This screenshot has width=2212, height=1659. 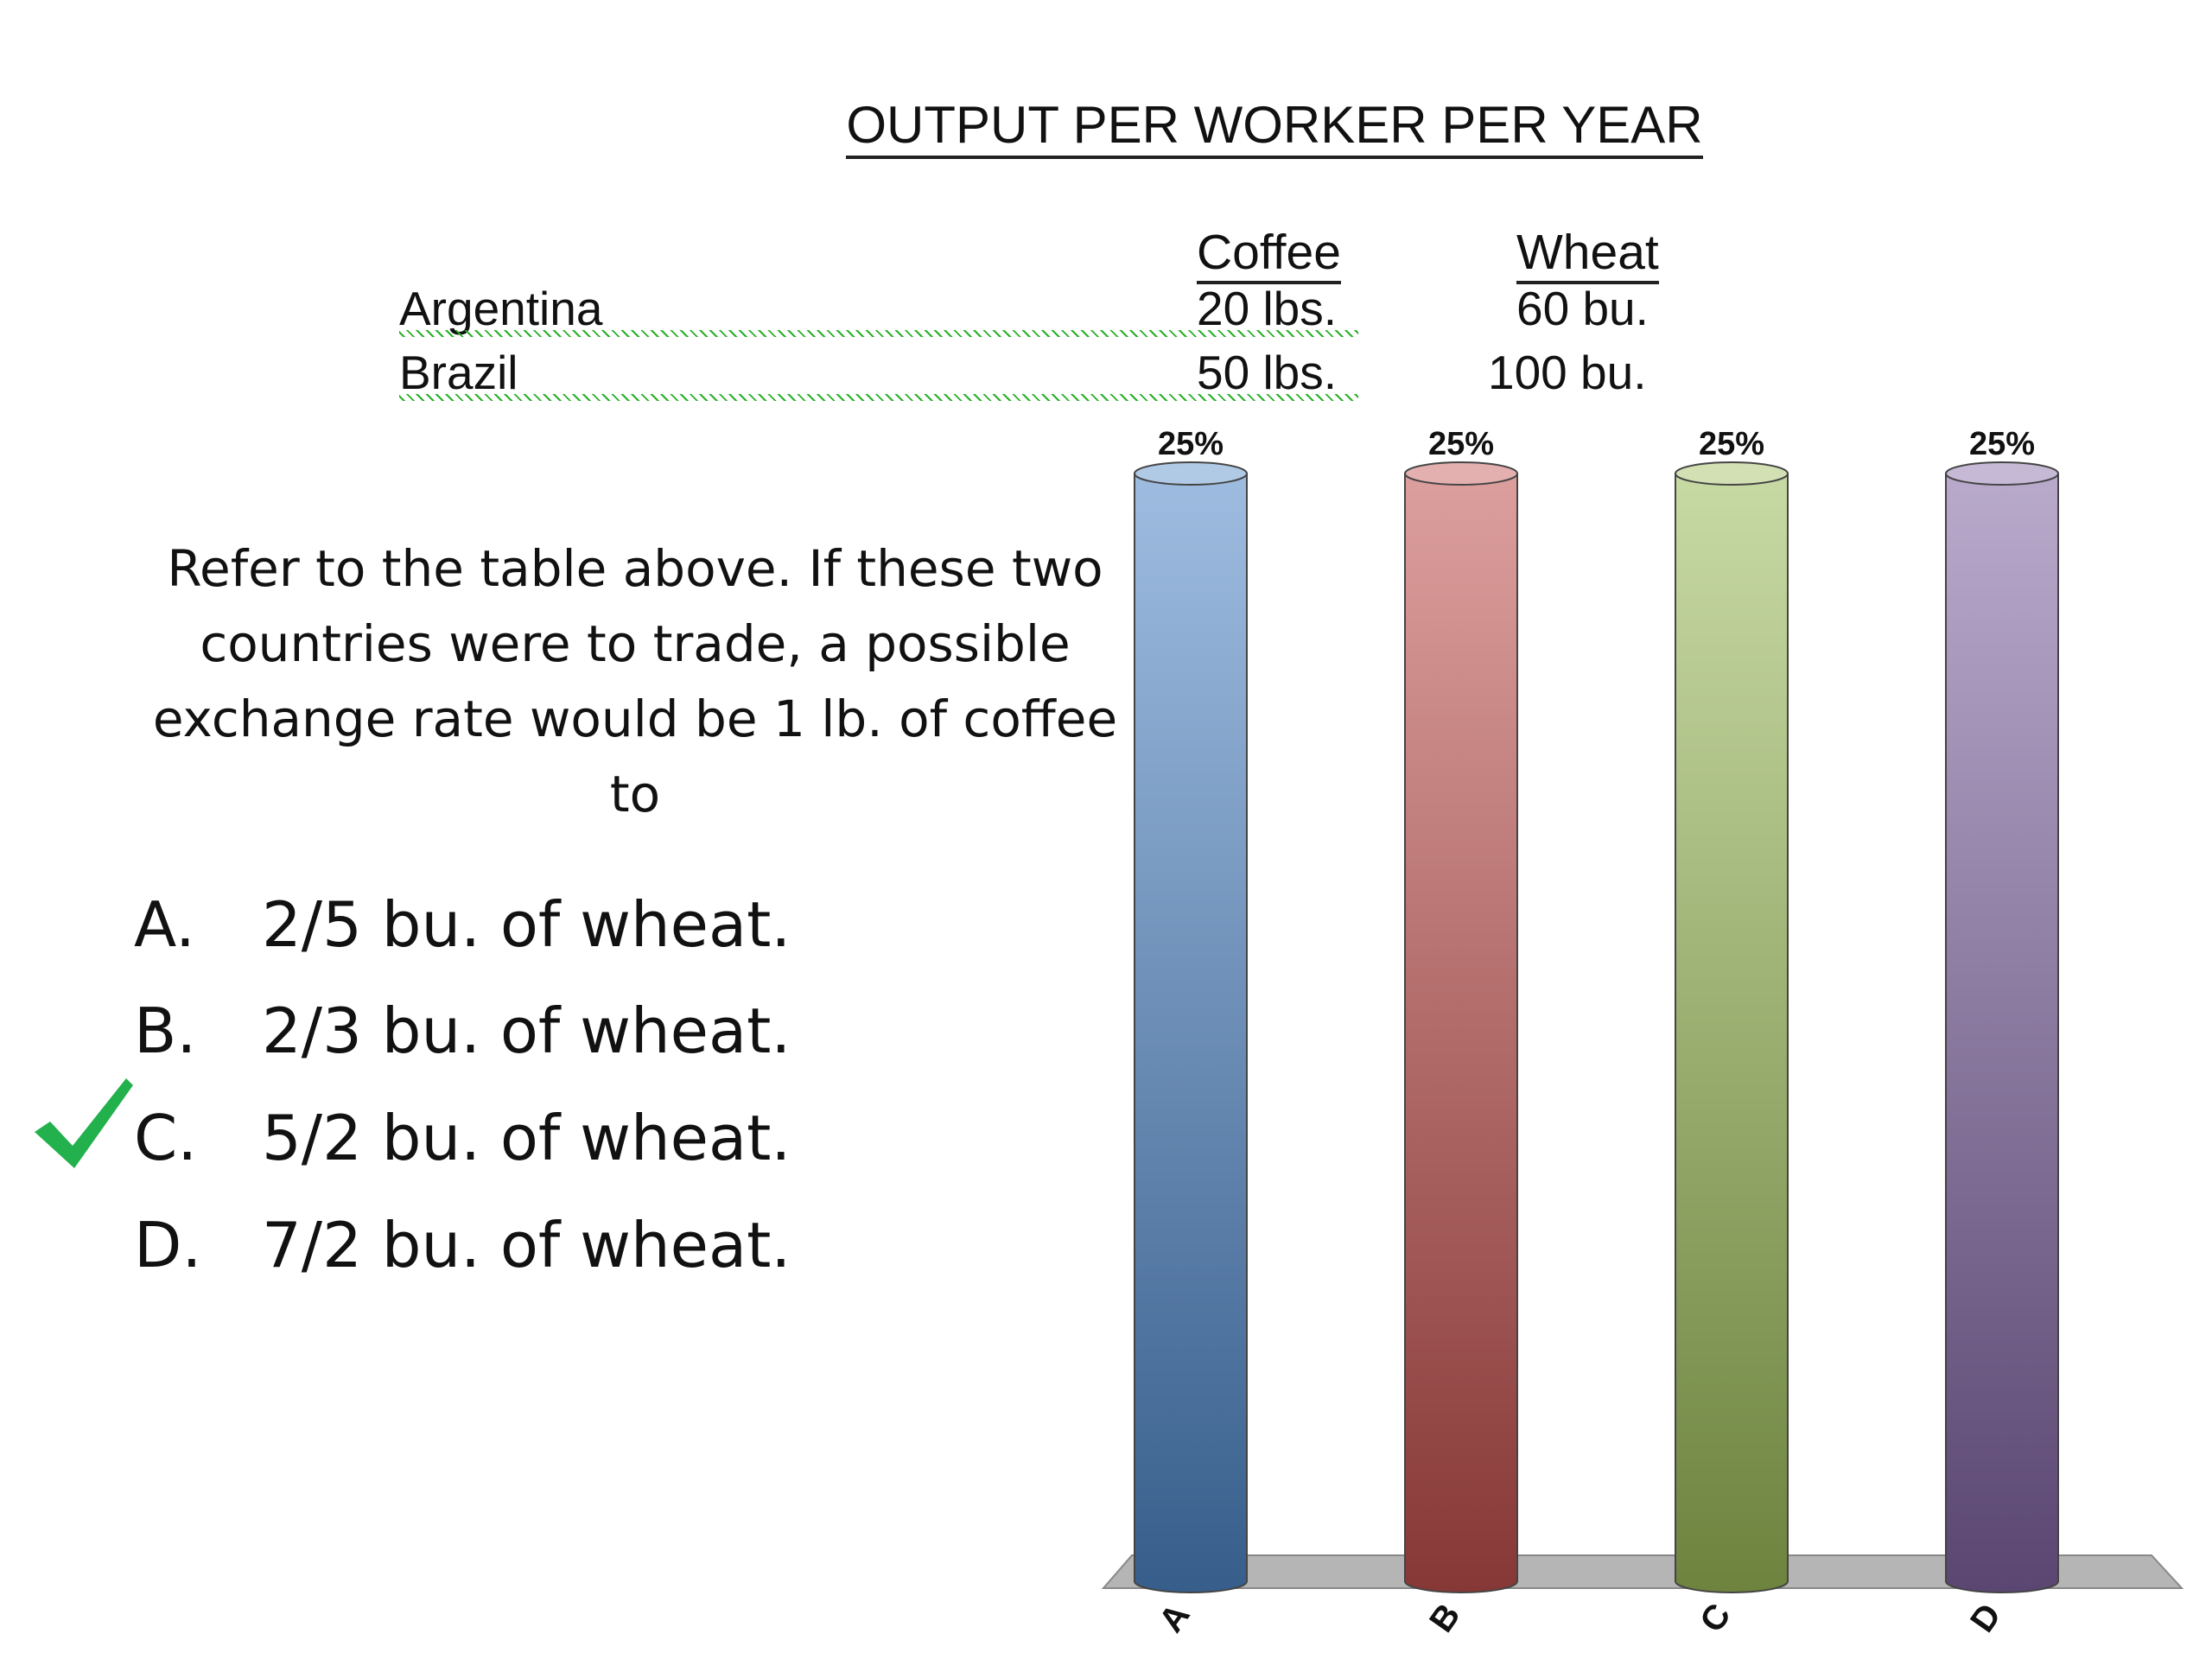 I want to click on data-label-C: 25%, so click(x=1731, y=444).